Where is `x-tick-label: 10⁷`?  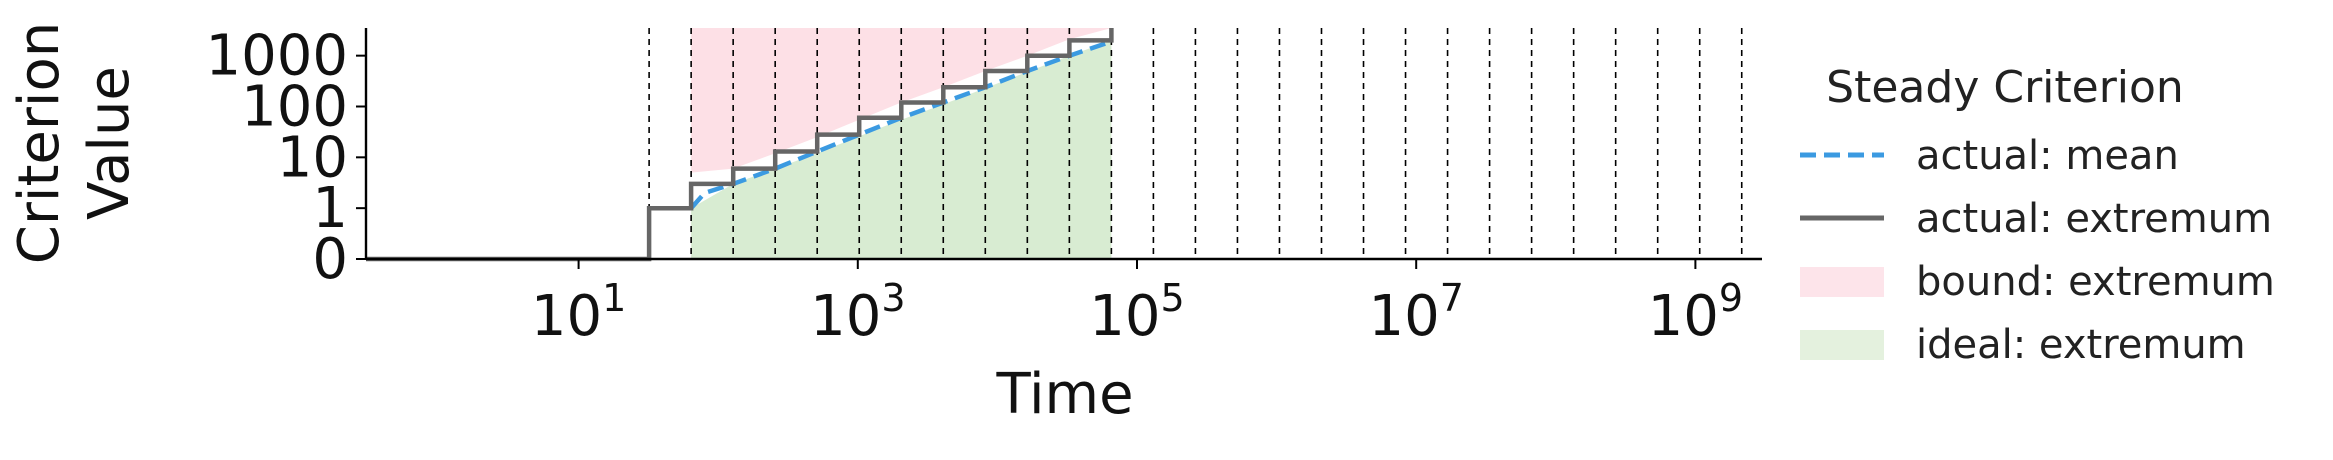 x-tick-label: 10⁷ is located at coordinates (1415, 312).